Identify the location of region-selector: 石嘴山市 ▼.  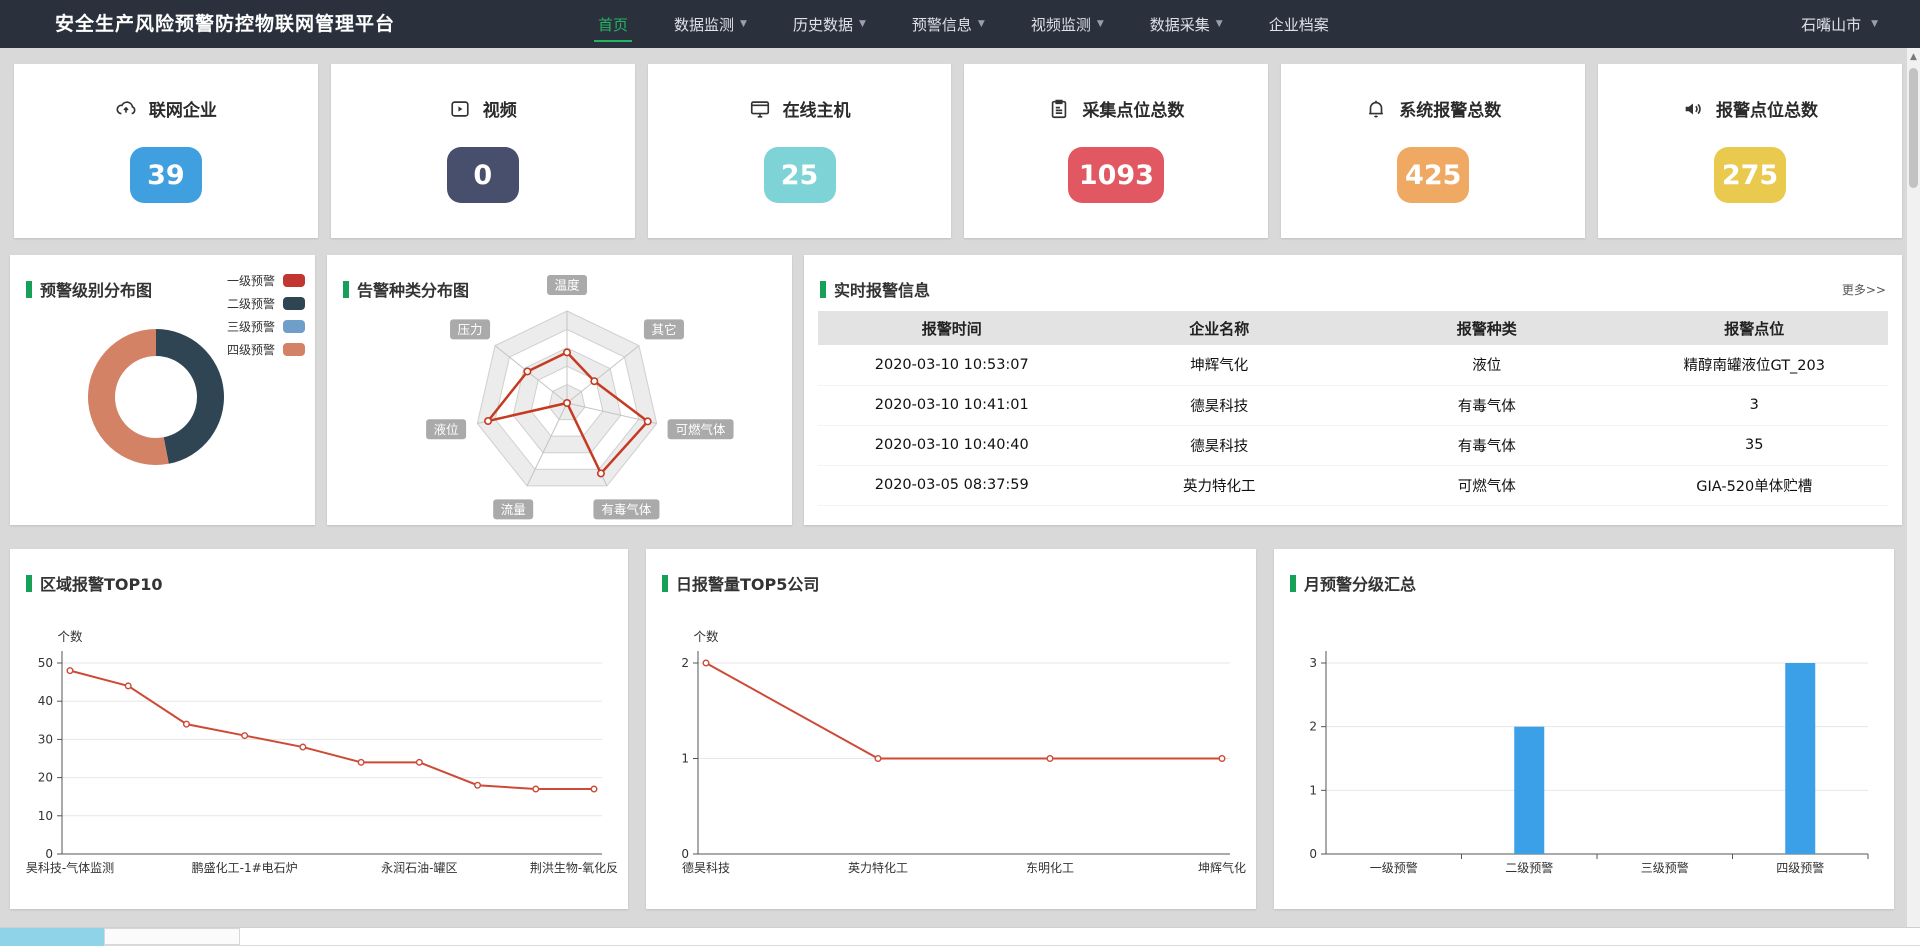
(1839, 24).